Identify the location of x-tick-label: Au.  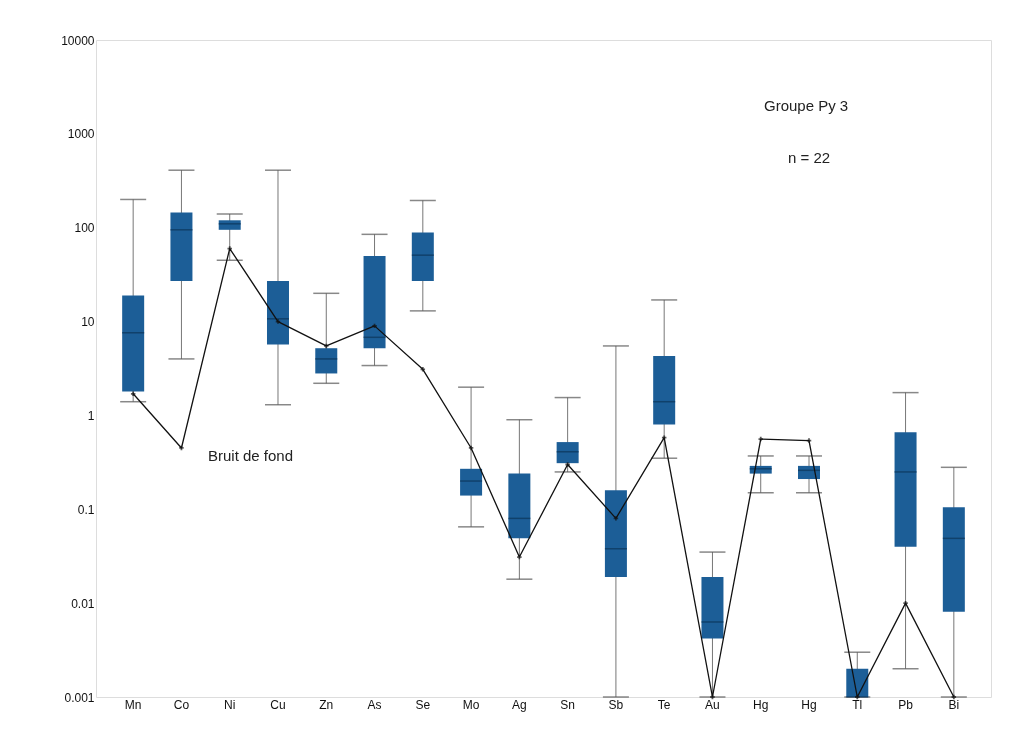
(712, 704).